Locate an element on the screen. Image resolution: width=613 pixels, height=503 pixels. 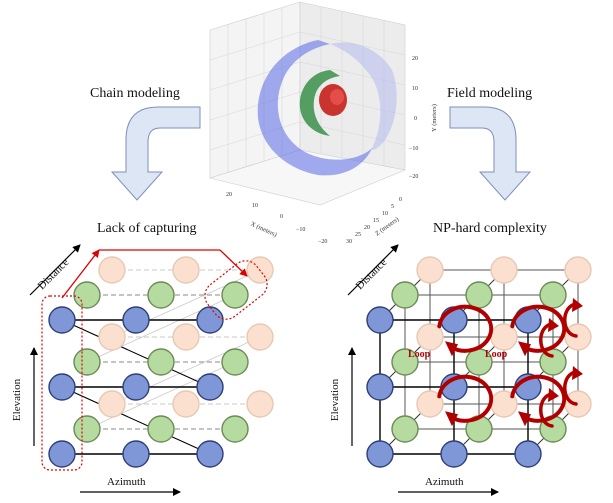
y-tick: 10 is located at coordinates (415, 89).